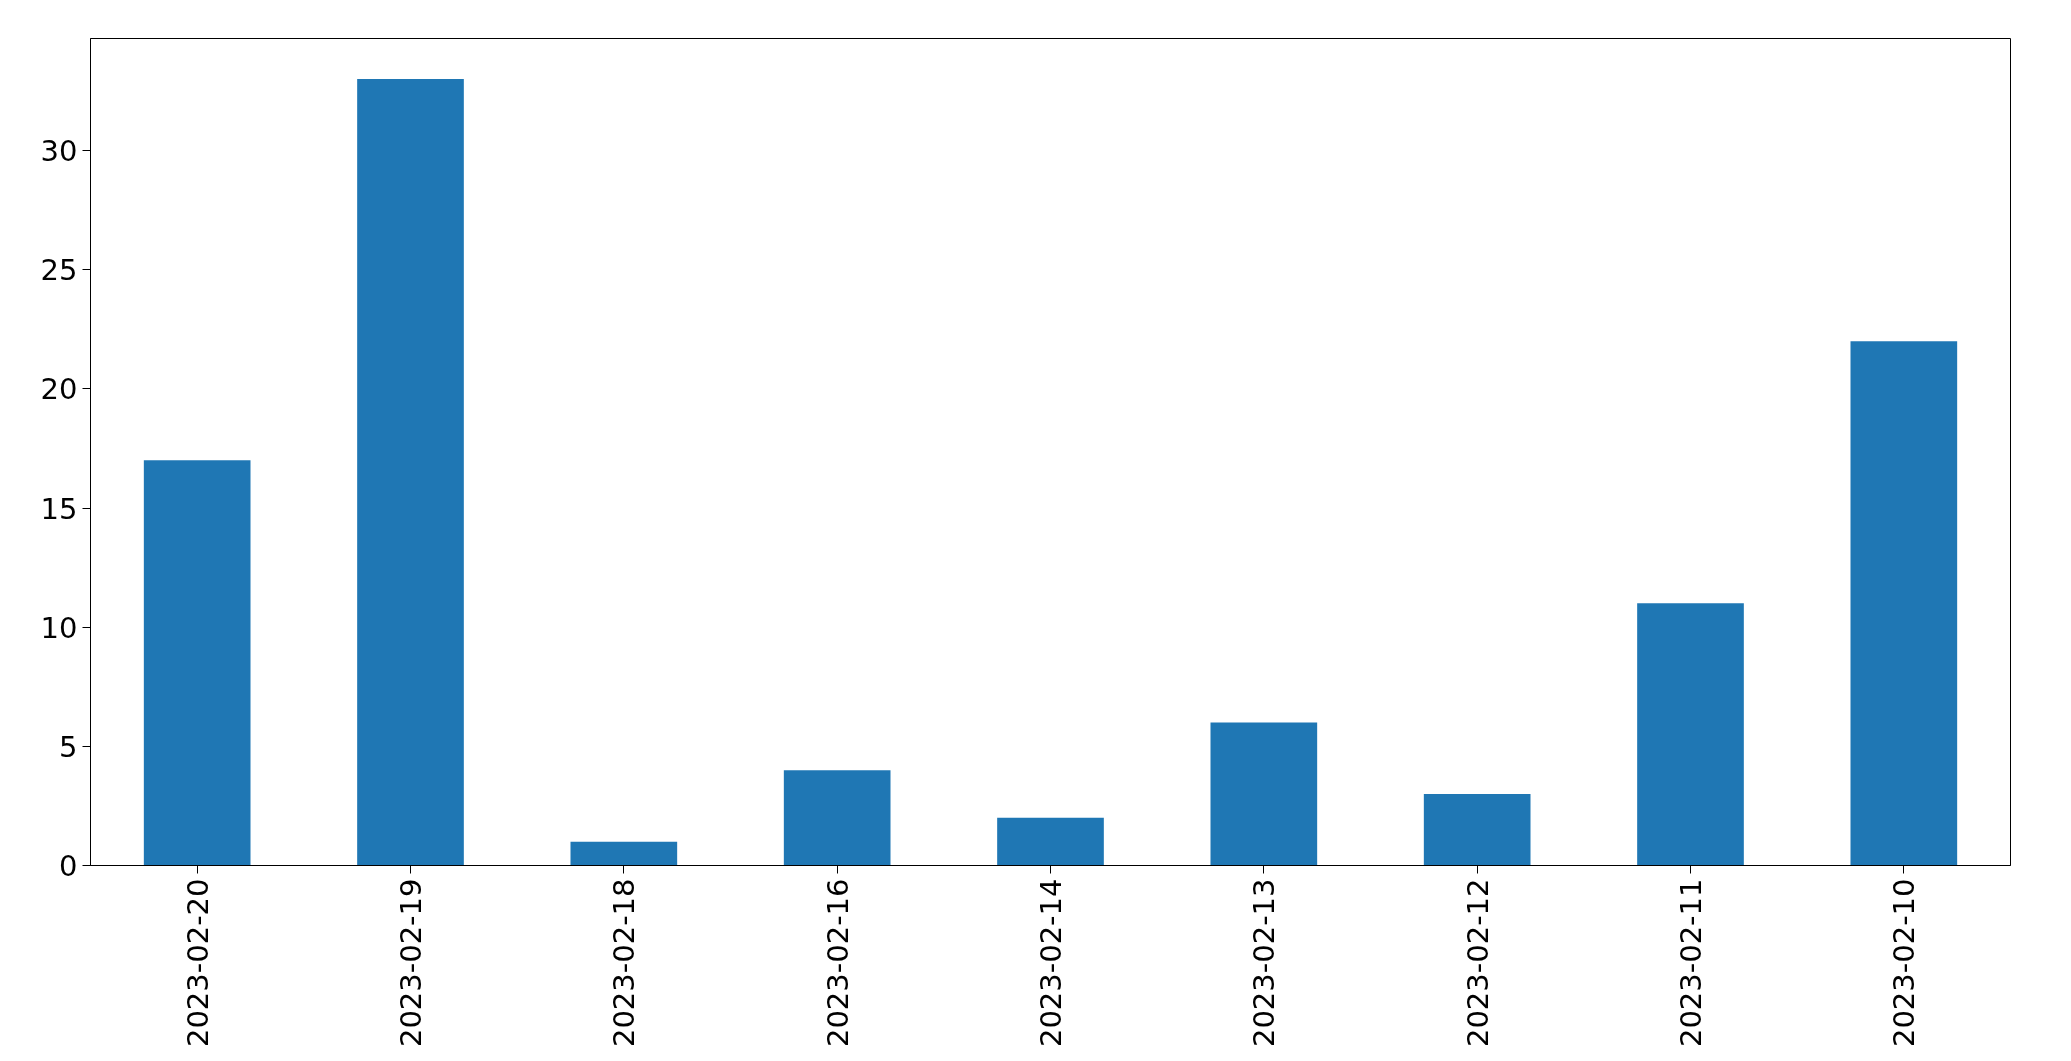 The width and height of the screenshot is (2071, 1061). I want to click on x-tick-label: 2023-02-16, so click(837, 963).